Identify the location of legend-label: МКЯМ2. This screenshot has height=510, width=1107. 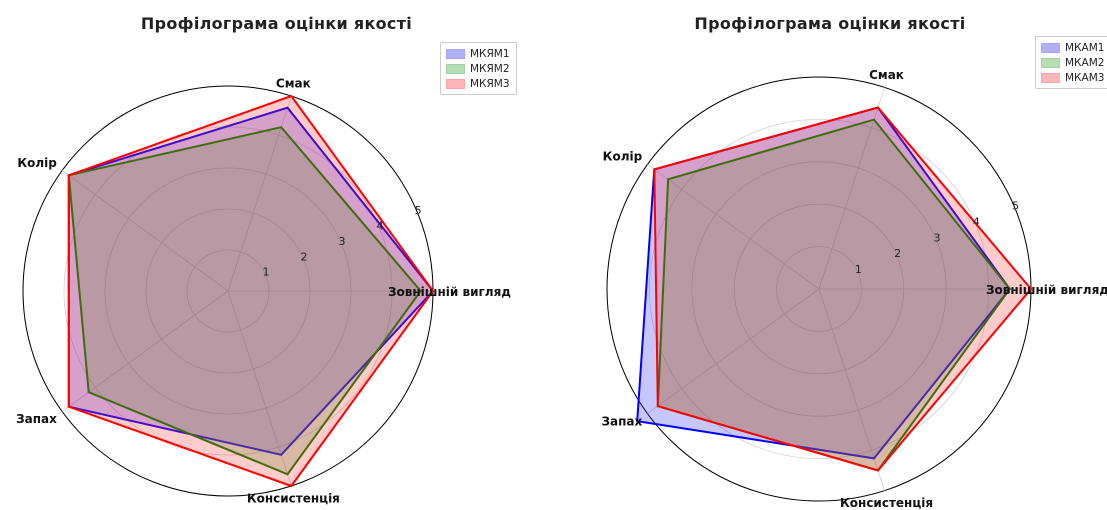
(490, 68).